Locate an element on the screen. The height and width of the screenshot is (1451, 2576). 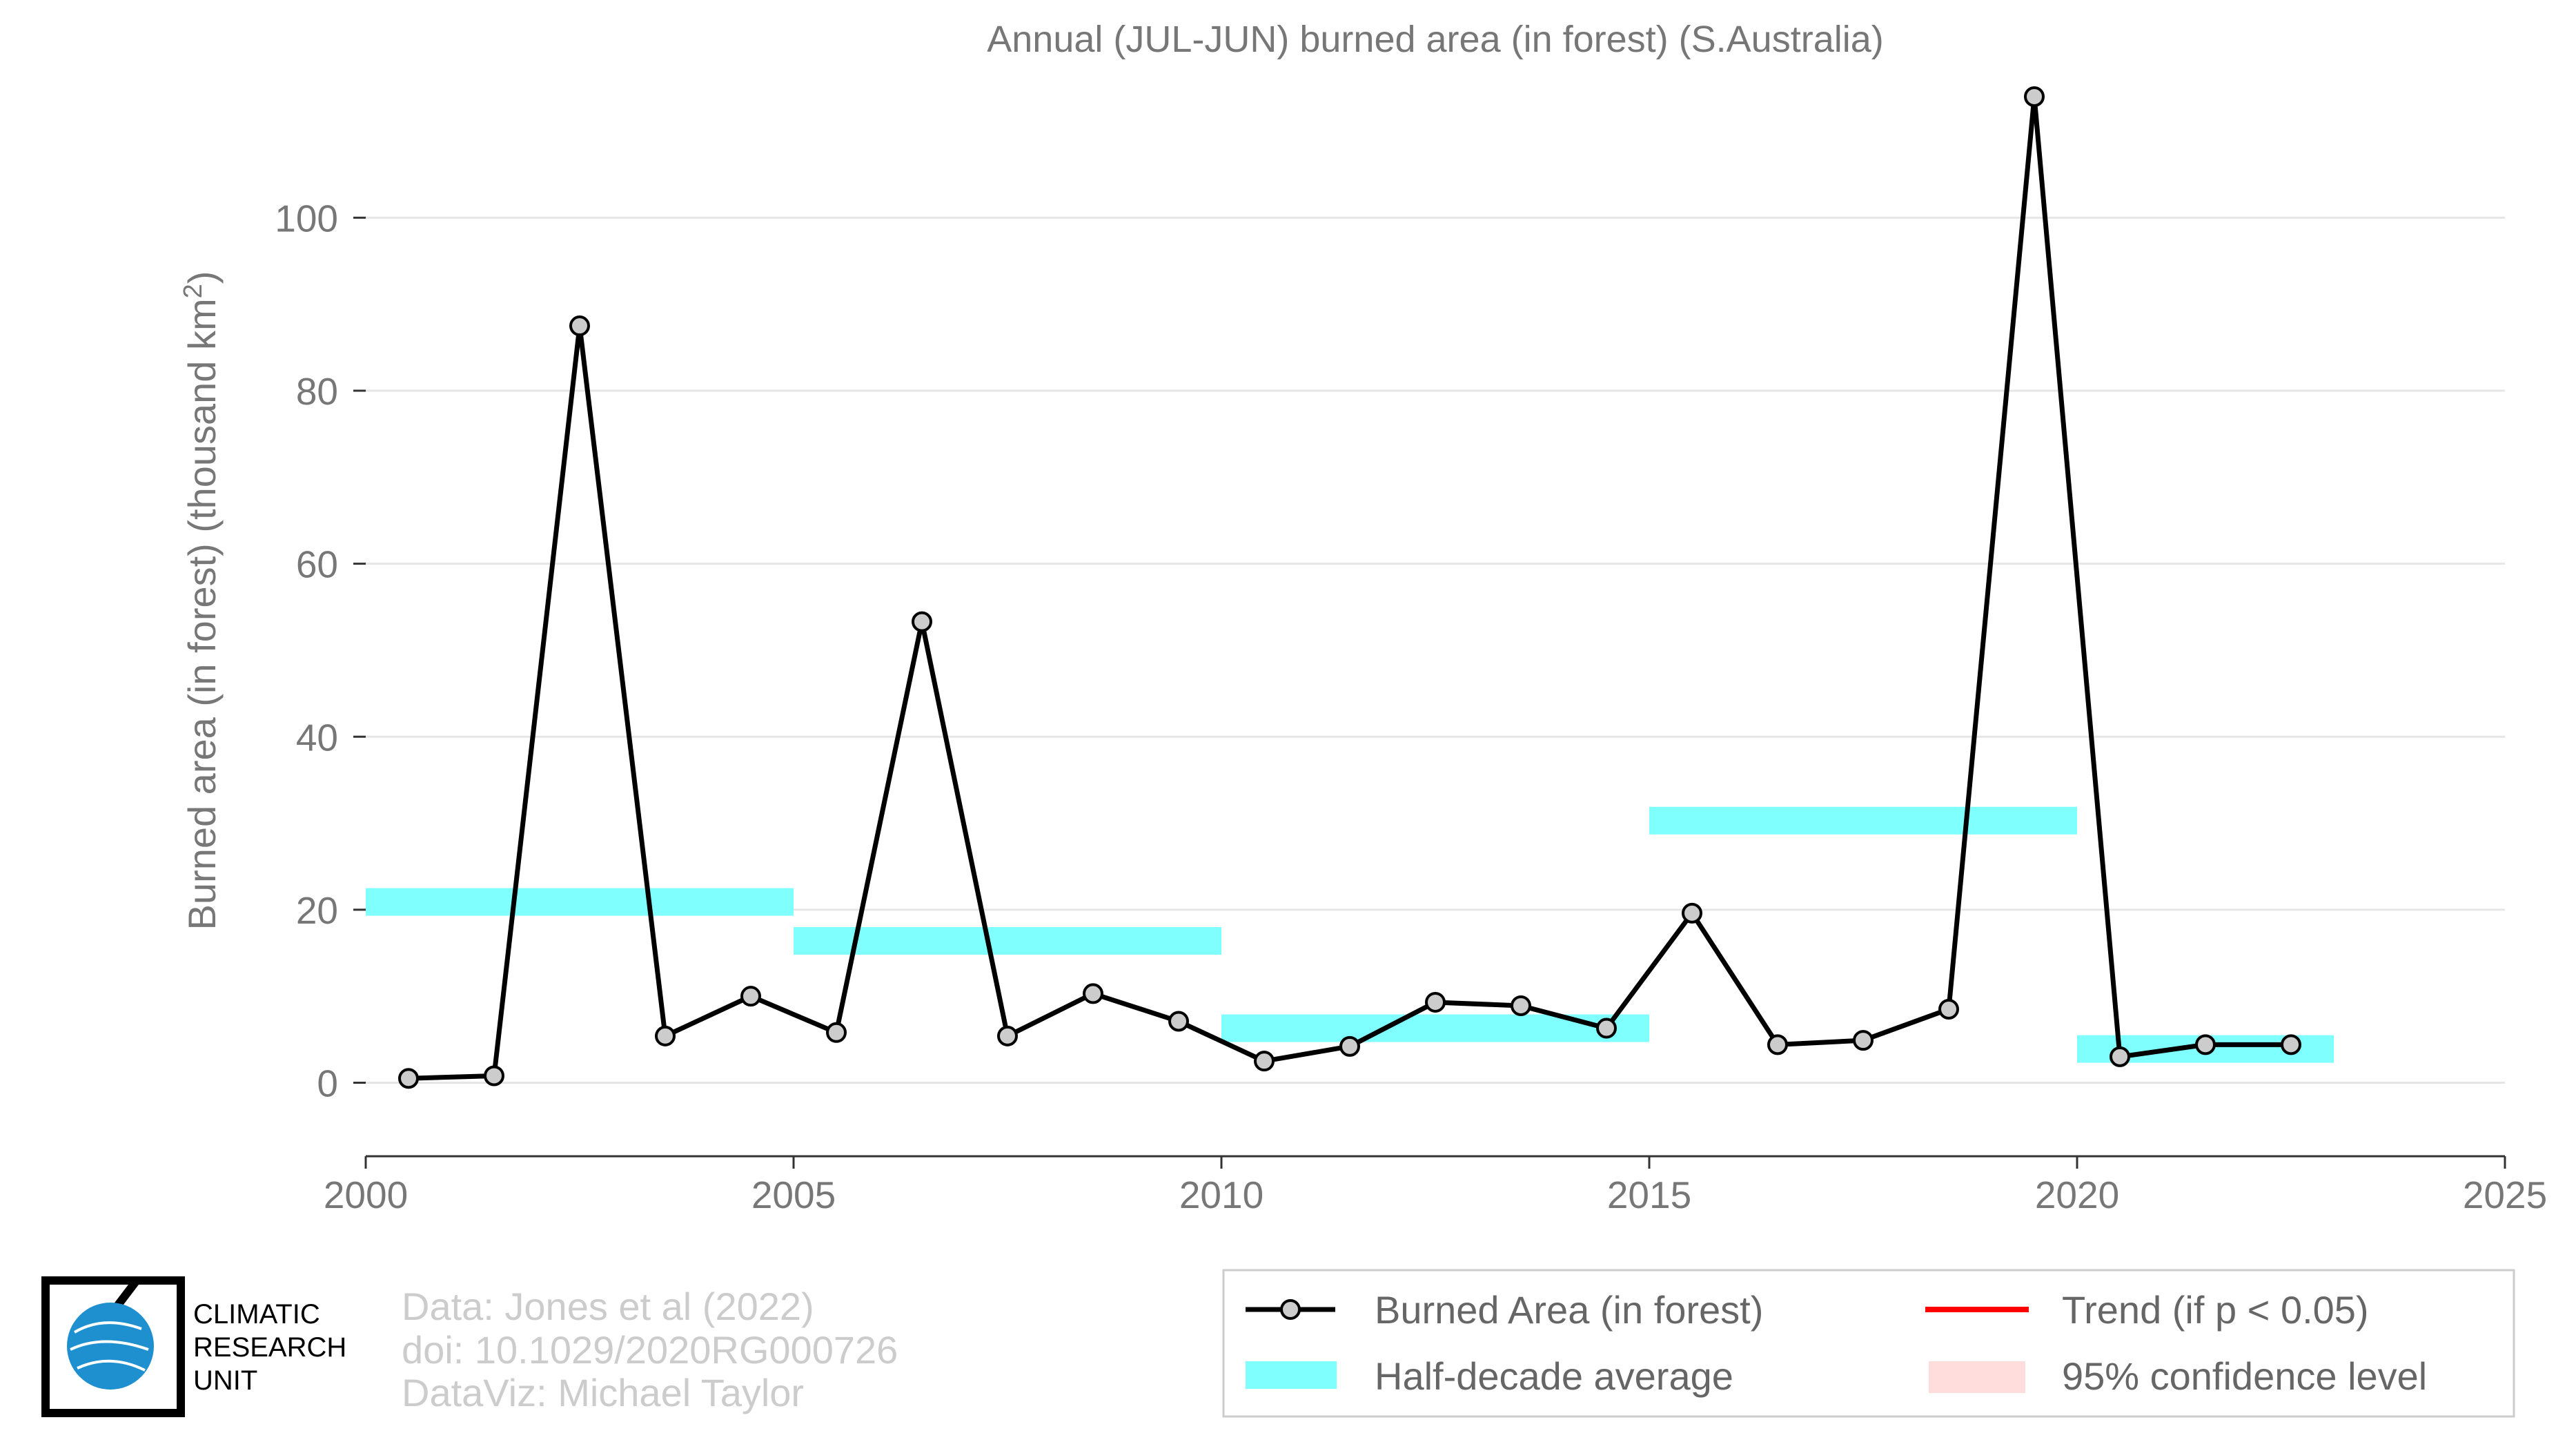
y-axis-label-close: ) is located at coordinates (202, 278).